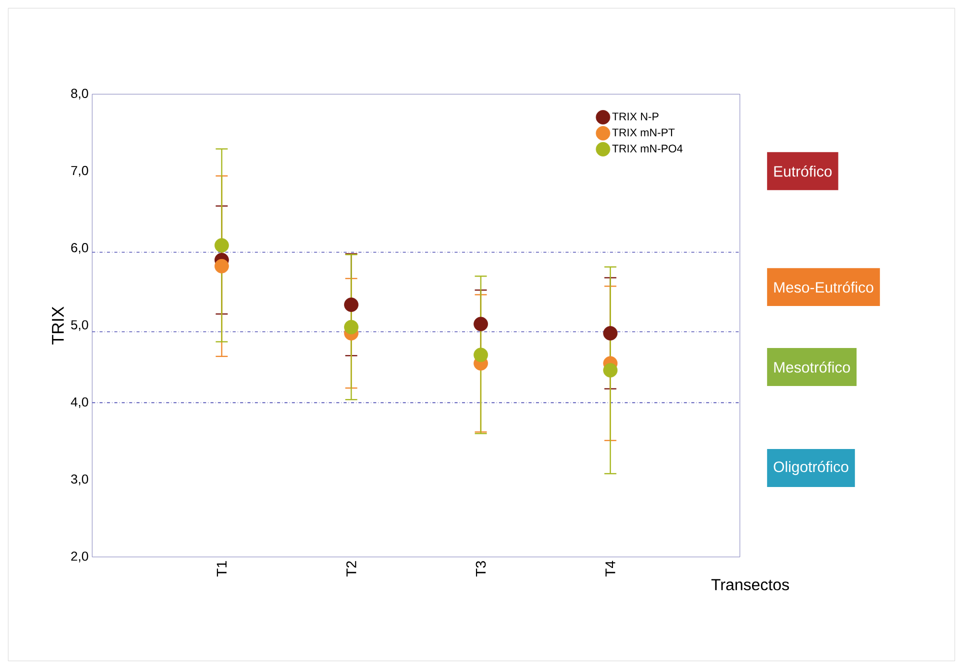 This screenshot has width=963, height=669. Describe the element at coordinates (803, 171) in the screenshot. I see `text: Eutrófico` at that location.